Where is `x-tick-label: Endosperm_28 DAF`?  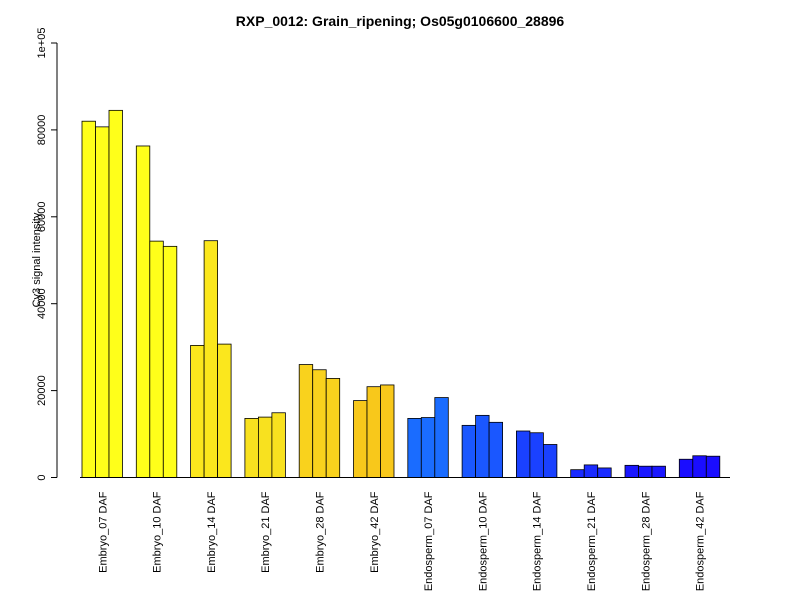
x-tick-label: Endosperm_28 DAF is located at coordinates (646, 541).